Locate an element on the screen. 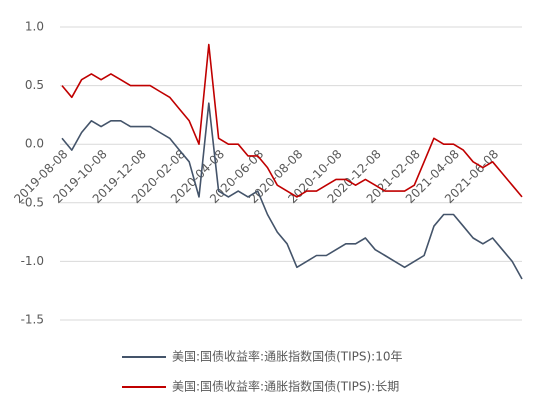 The width and height of the screenshot is (550, 412). y-tick-label: 0.5 is located at coordinates (34, 85).